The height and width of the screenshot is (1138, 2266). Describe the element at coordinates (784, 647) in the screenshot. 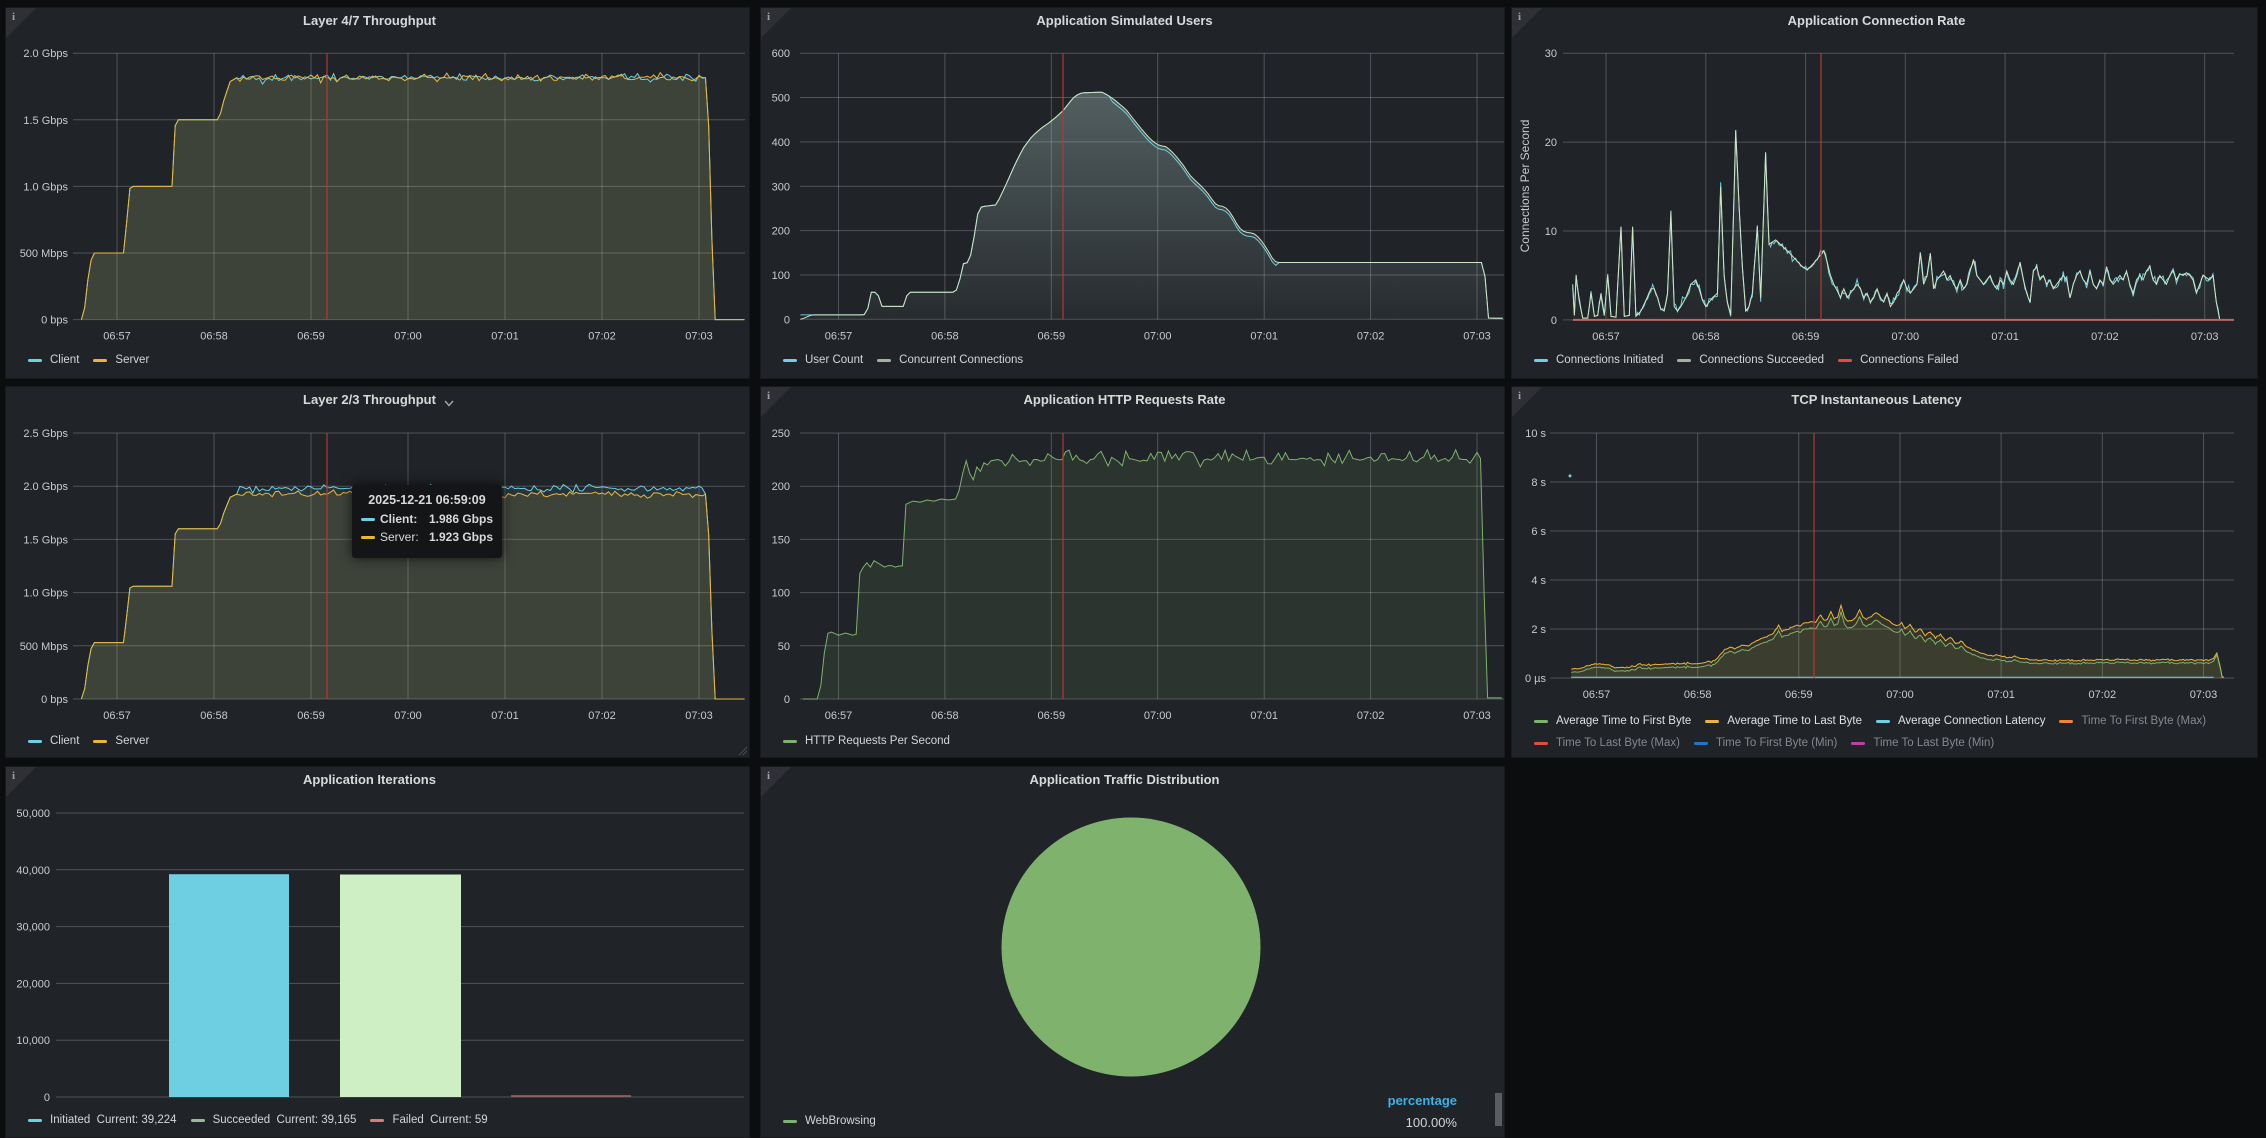

I see `svg-text: 50` at that location.